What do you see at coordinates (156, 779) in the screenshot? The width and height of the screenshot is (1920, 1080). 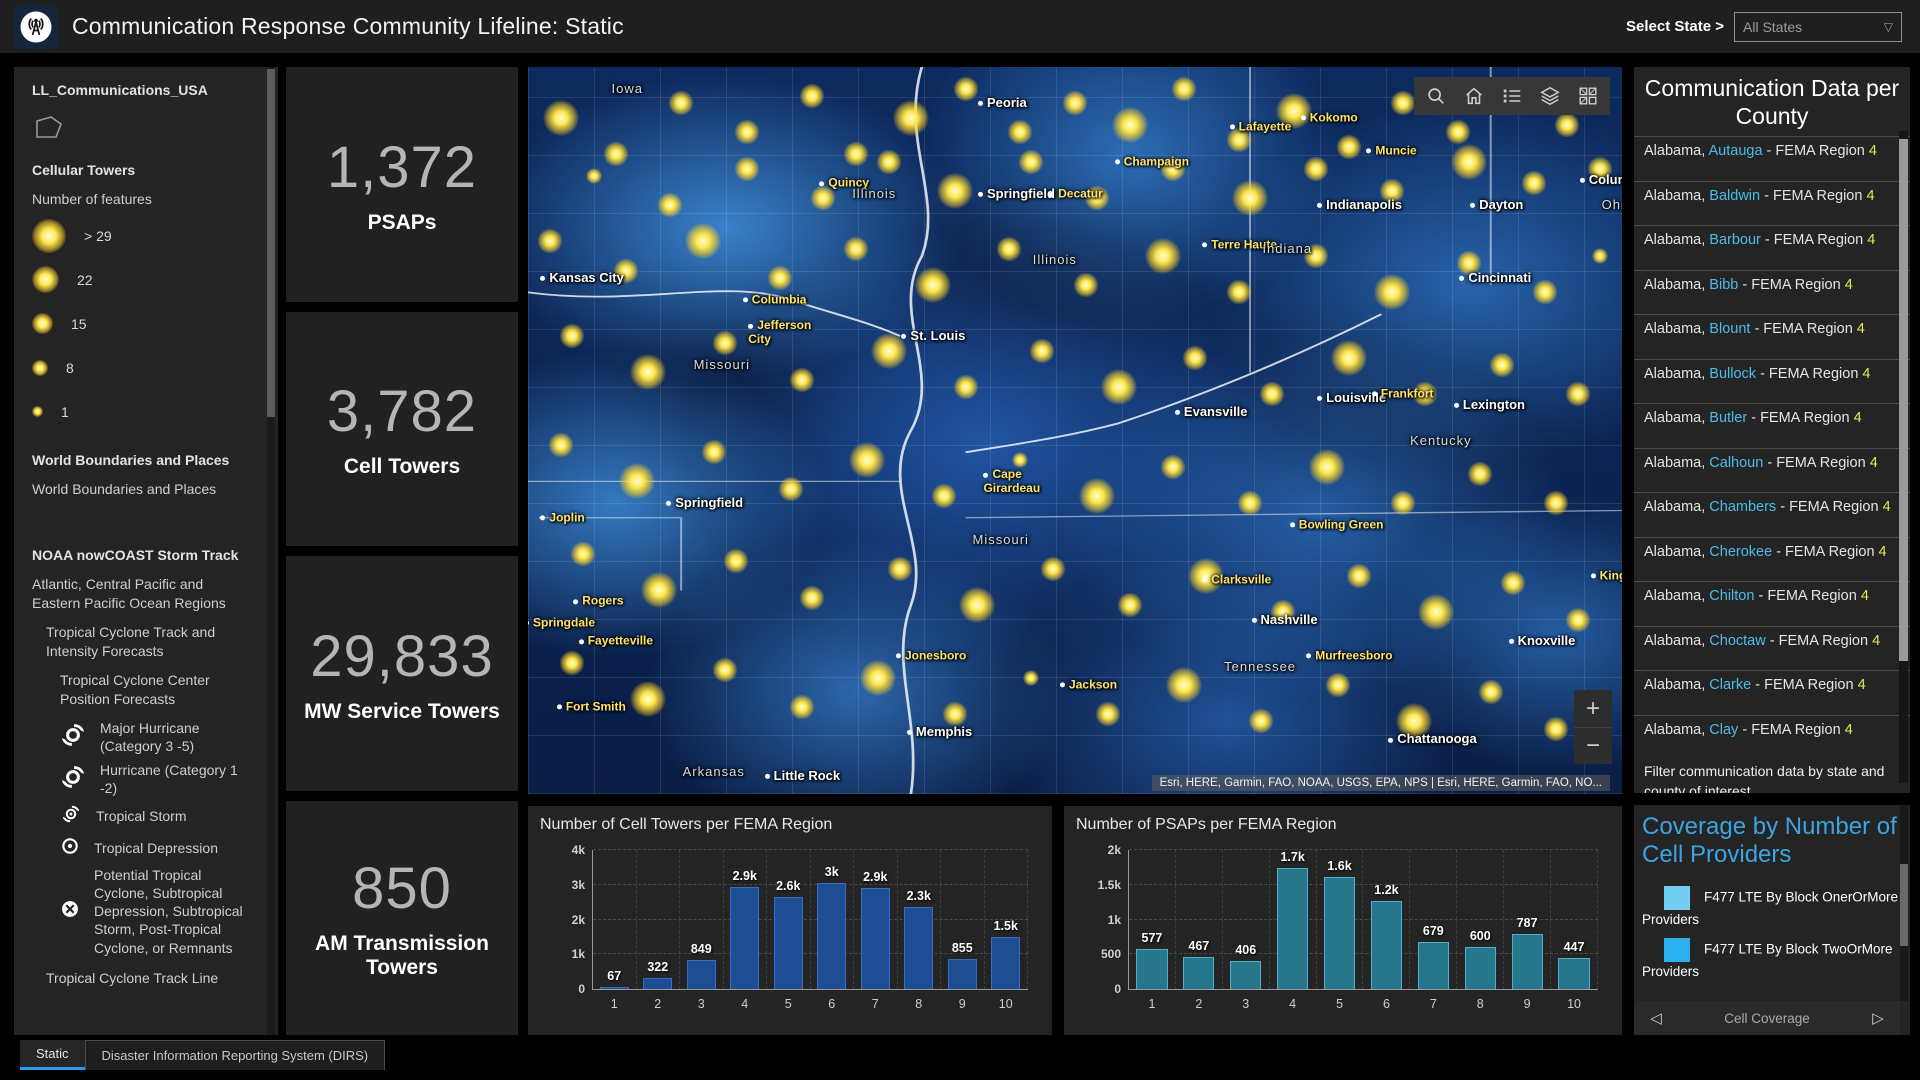 I see `storm-item: Hurricane (Category 1 -2)` at bounding box center [156, 779].